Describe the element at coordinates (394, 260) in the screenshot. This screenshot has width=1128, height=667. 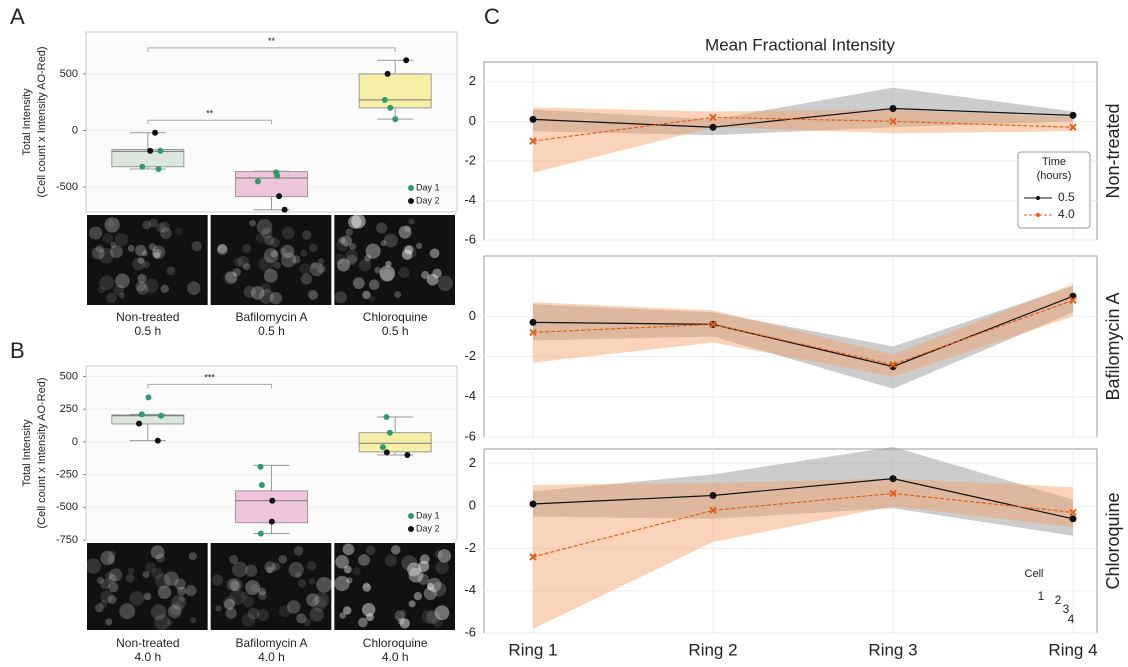
I see `micrograph` at that location.